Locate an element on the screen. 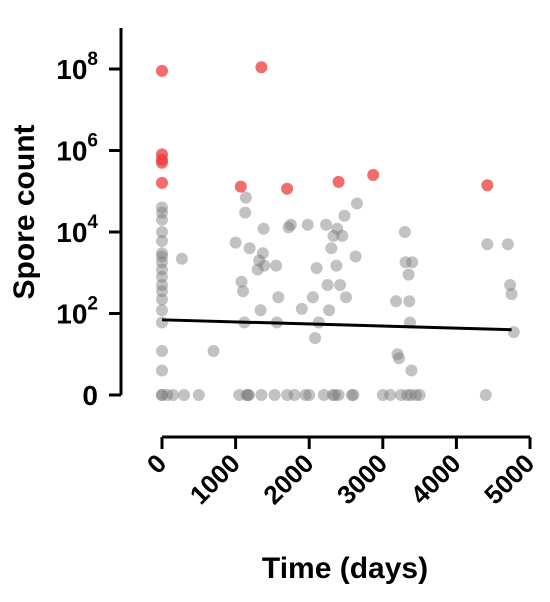 This screenshot has height=602, width=550. x-tick-label: 1000 is located at coordinates (215, 479).